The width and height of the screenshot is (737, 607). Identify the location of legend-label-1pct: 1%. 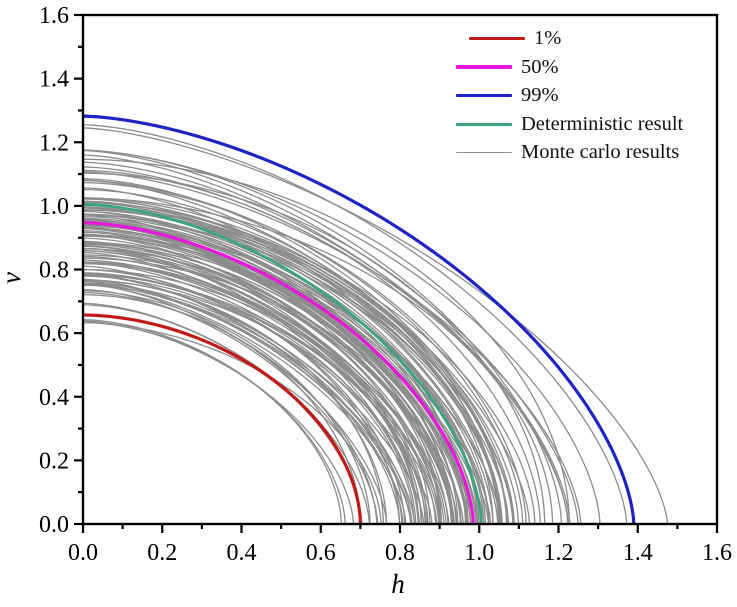
(548, 38).